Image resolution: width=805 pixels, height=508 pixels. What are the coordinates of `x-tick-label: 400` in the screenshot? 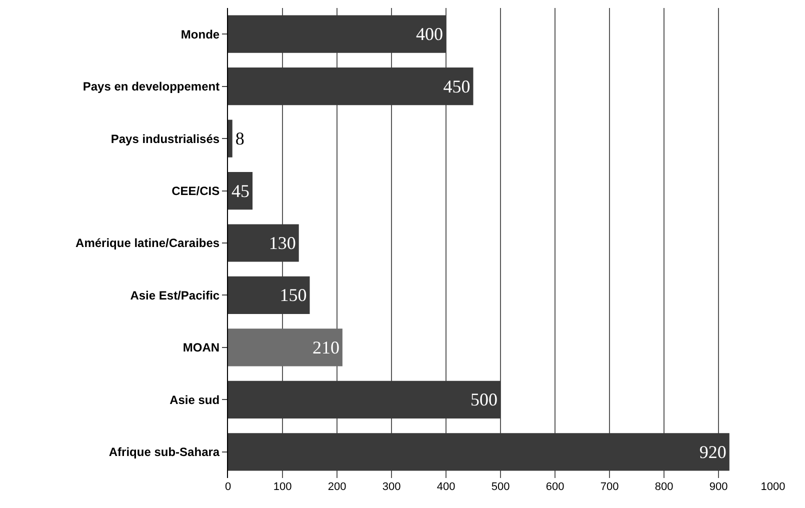 It's located at (446, 487).